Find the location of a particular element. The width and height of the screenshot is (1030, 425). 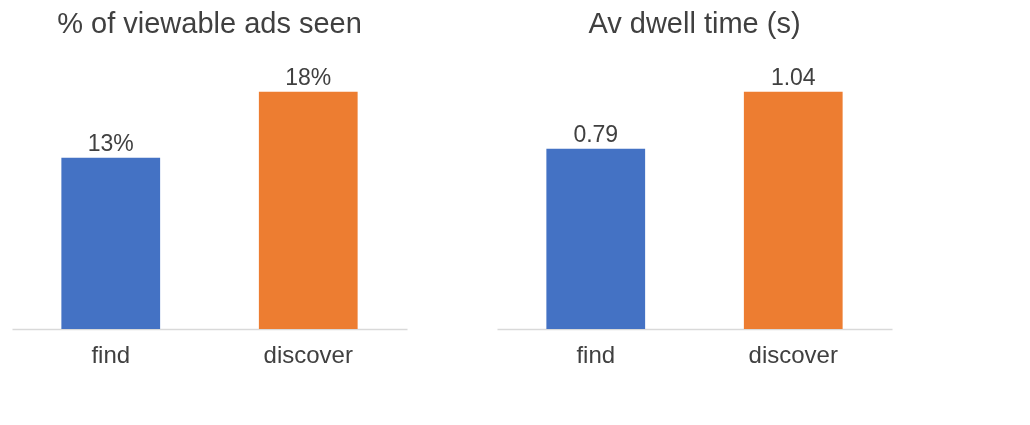

chart-title: % of viewable ads seen is located at coordinates (209, 23).